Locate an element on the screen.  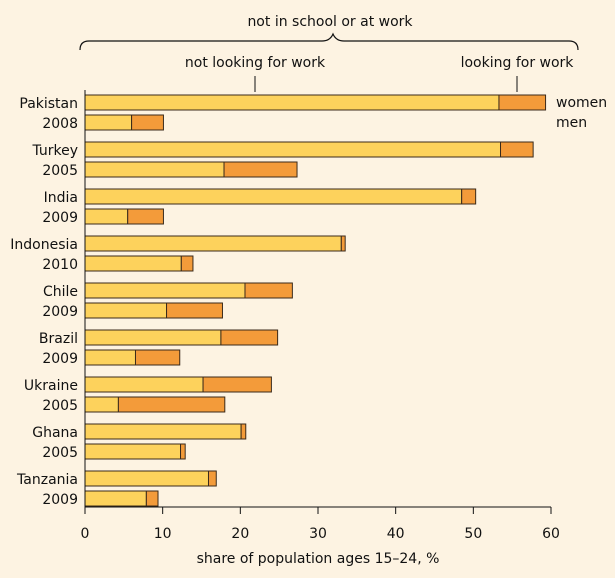
bar-chile-women-not-looking is located at coordinates (165, 290).